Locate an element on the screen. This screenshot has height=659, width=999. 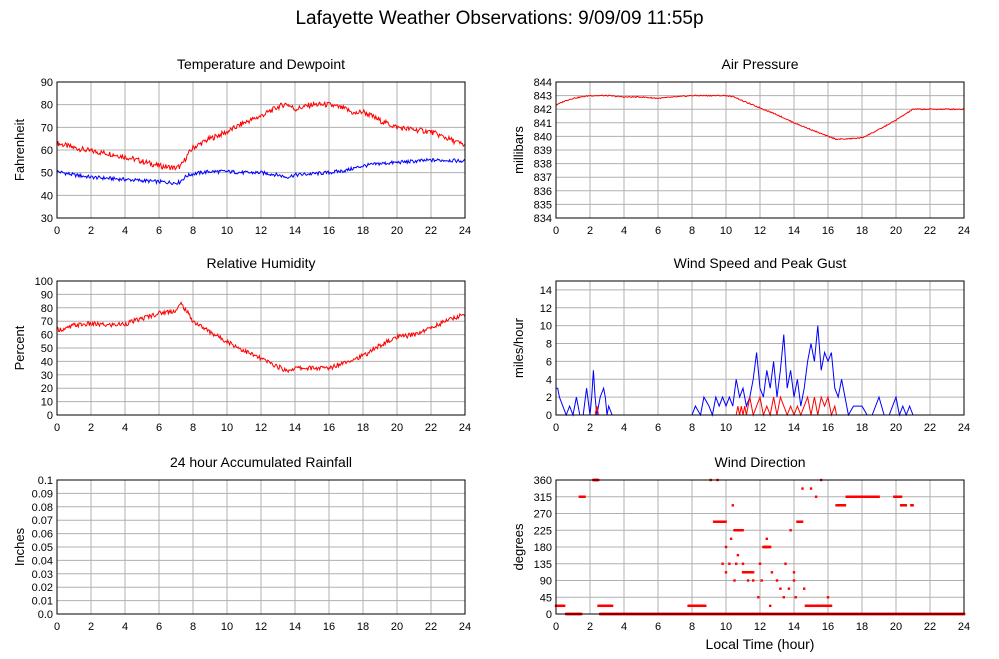
wind-direction-y-tick-label: 135 is located at coordinates (543, 565).